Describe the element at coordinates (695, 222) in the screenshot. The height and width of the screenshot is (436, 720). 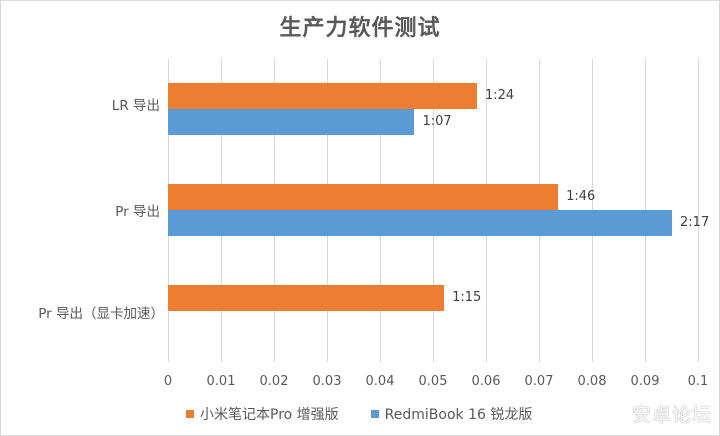
I see `data-label: 2:17` at that location.